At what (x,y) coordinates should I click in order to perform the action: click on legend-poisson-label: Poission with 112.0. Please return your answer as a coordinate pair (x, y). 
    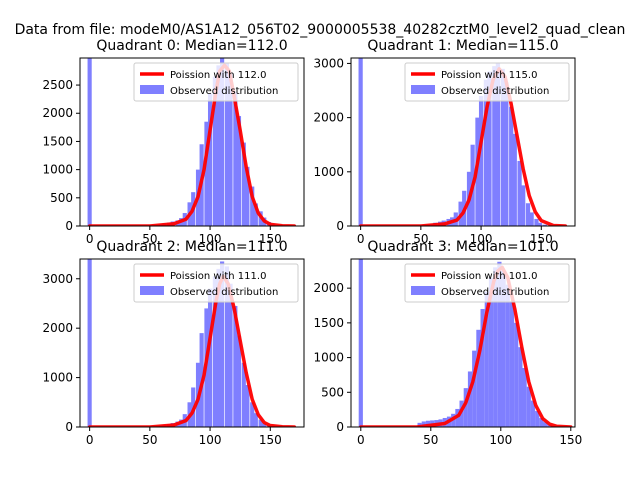
    Looking at the image, I should click on (218, 75).